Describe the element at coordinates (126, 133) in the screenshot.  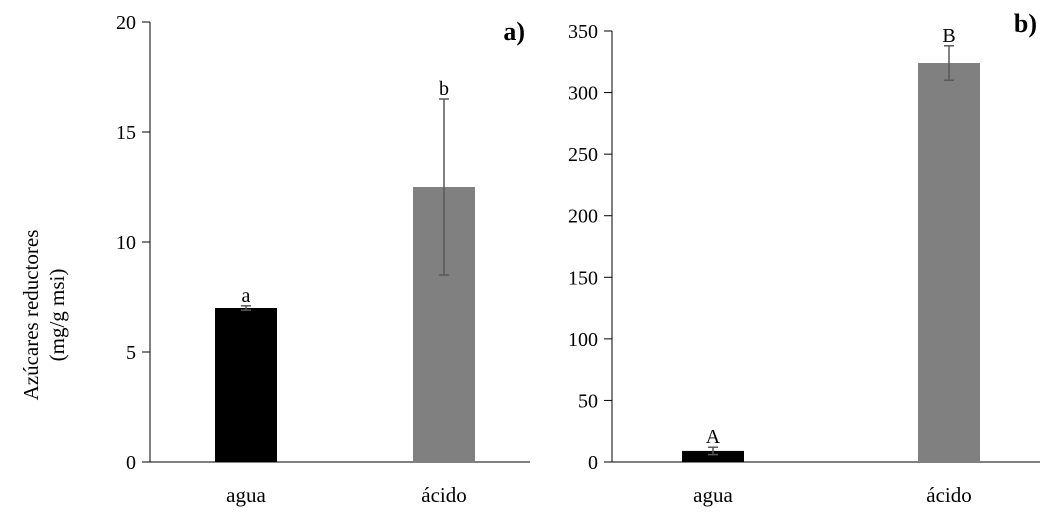
I see `y-tick-label: 15` at that location.